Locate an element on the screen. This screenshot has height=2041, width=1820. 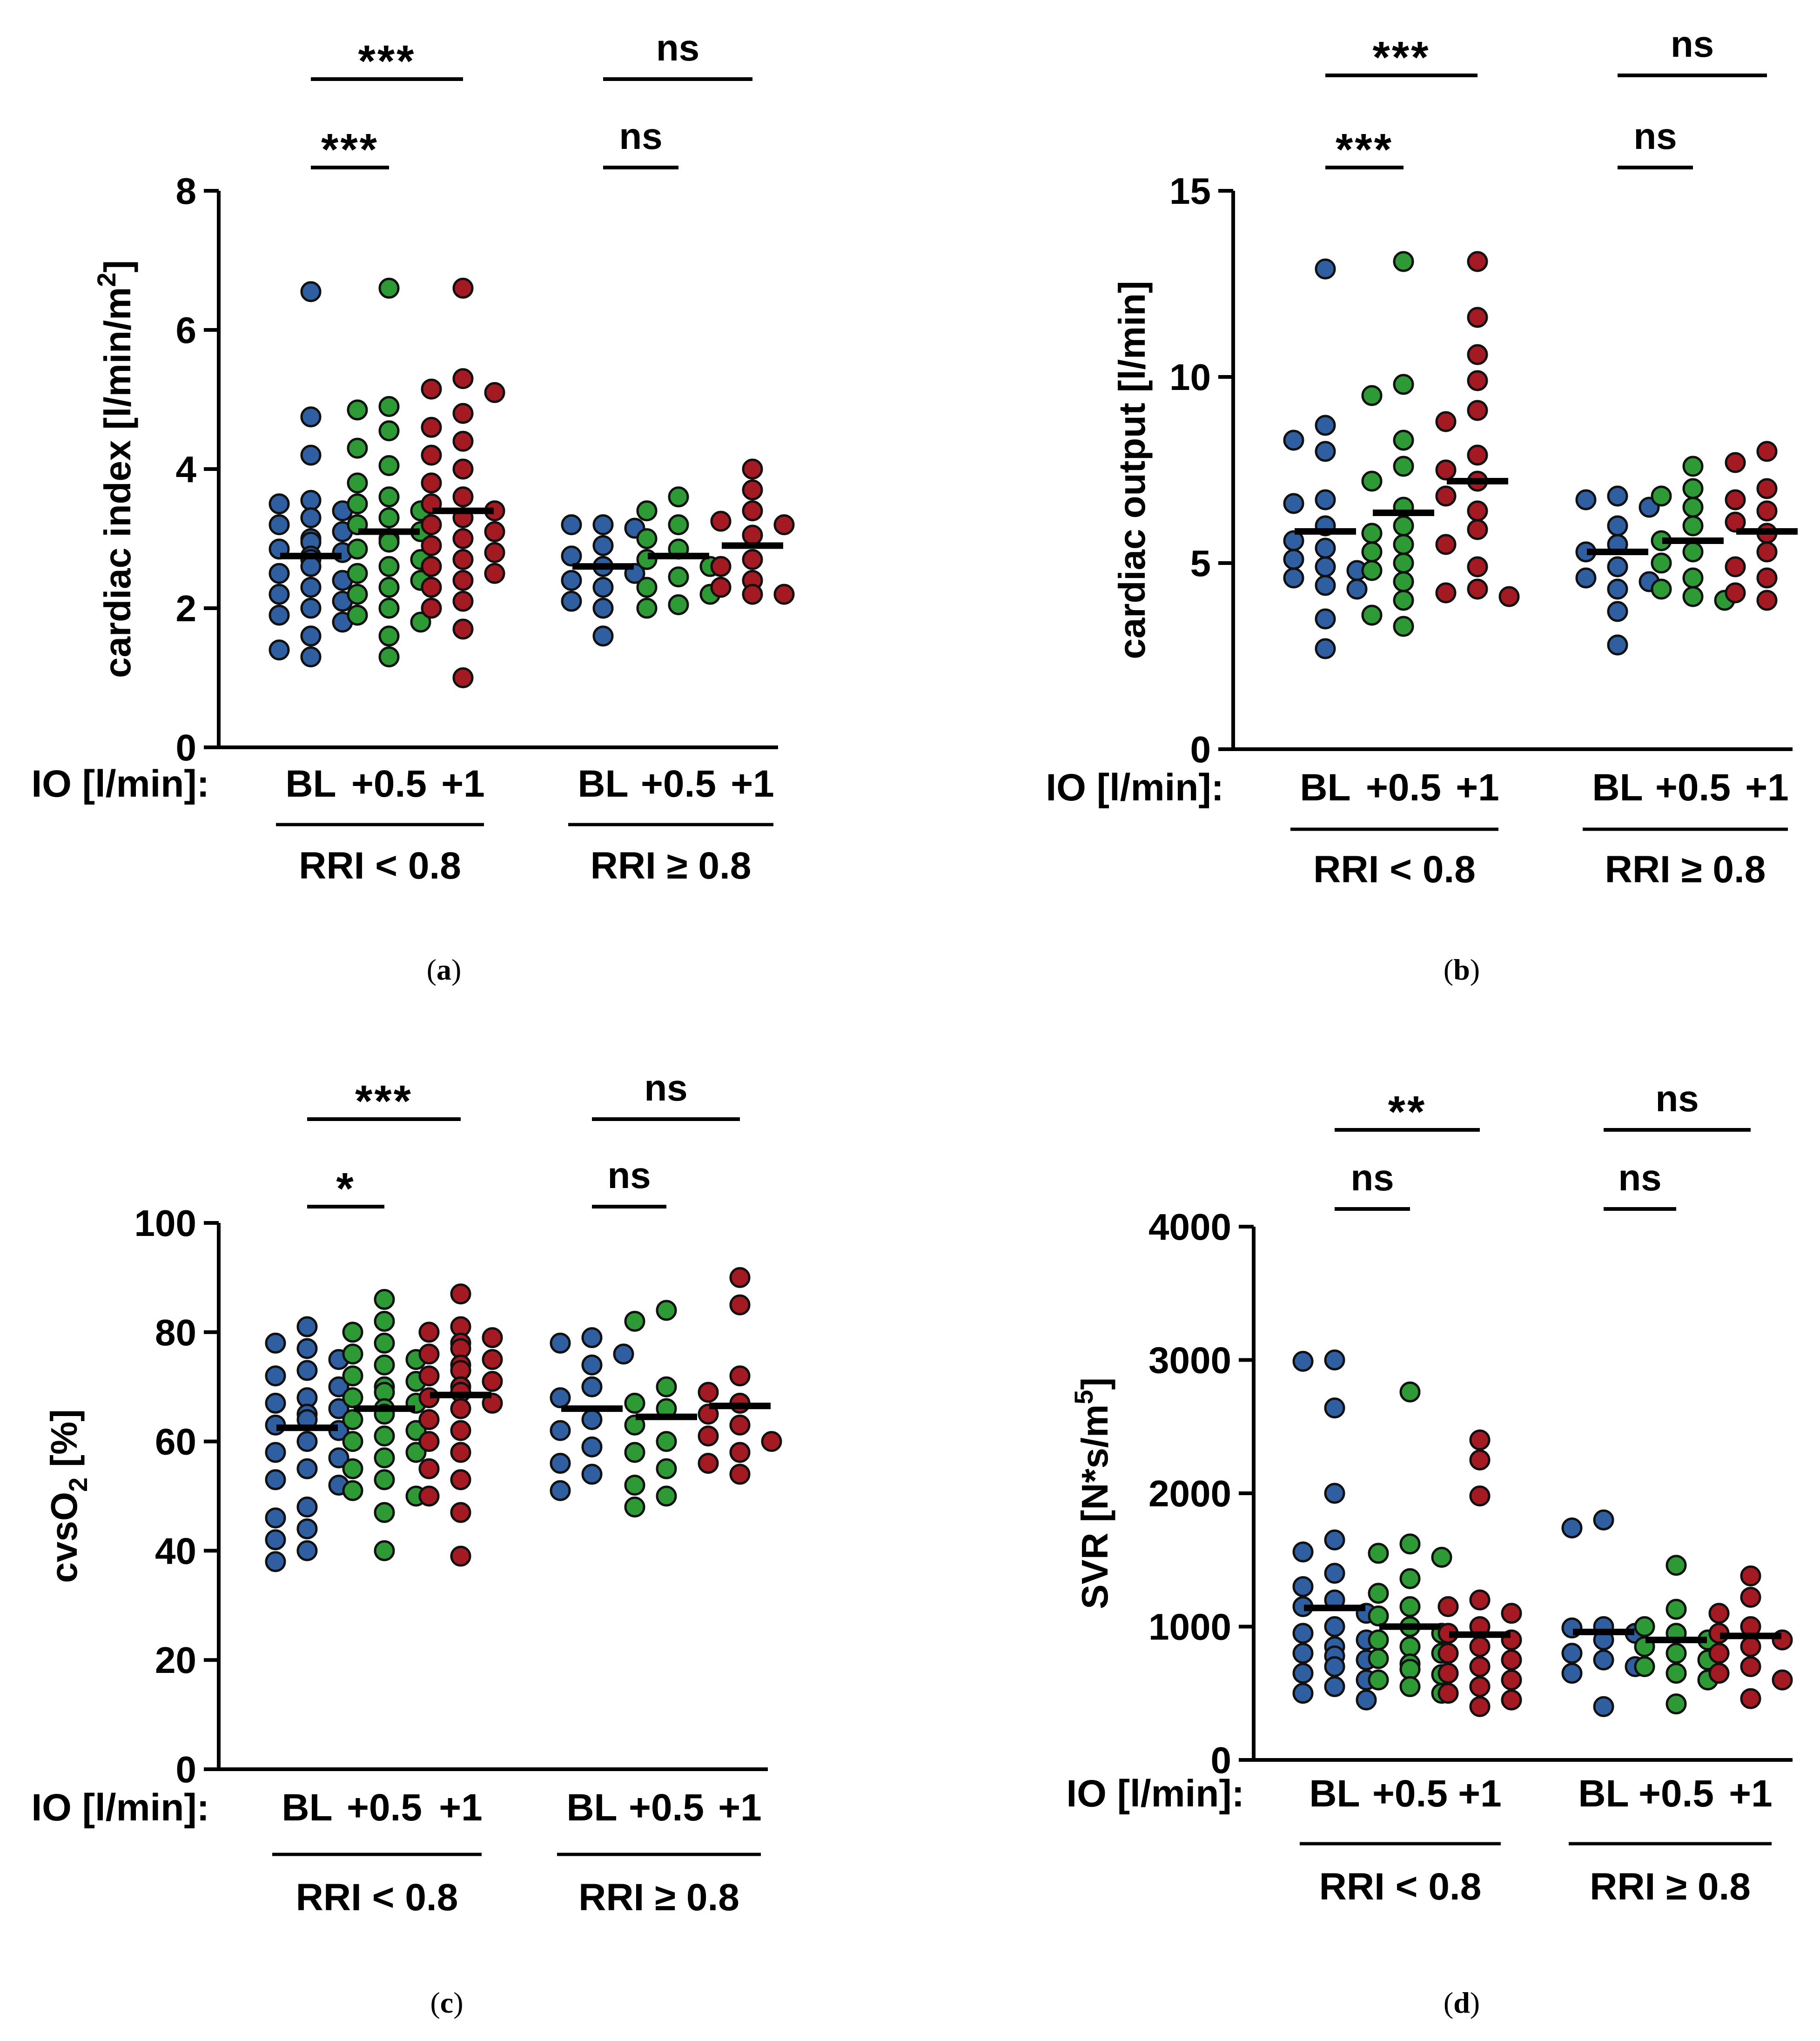
panel-caption: (d) is located at coordinates (1462, 2002).